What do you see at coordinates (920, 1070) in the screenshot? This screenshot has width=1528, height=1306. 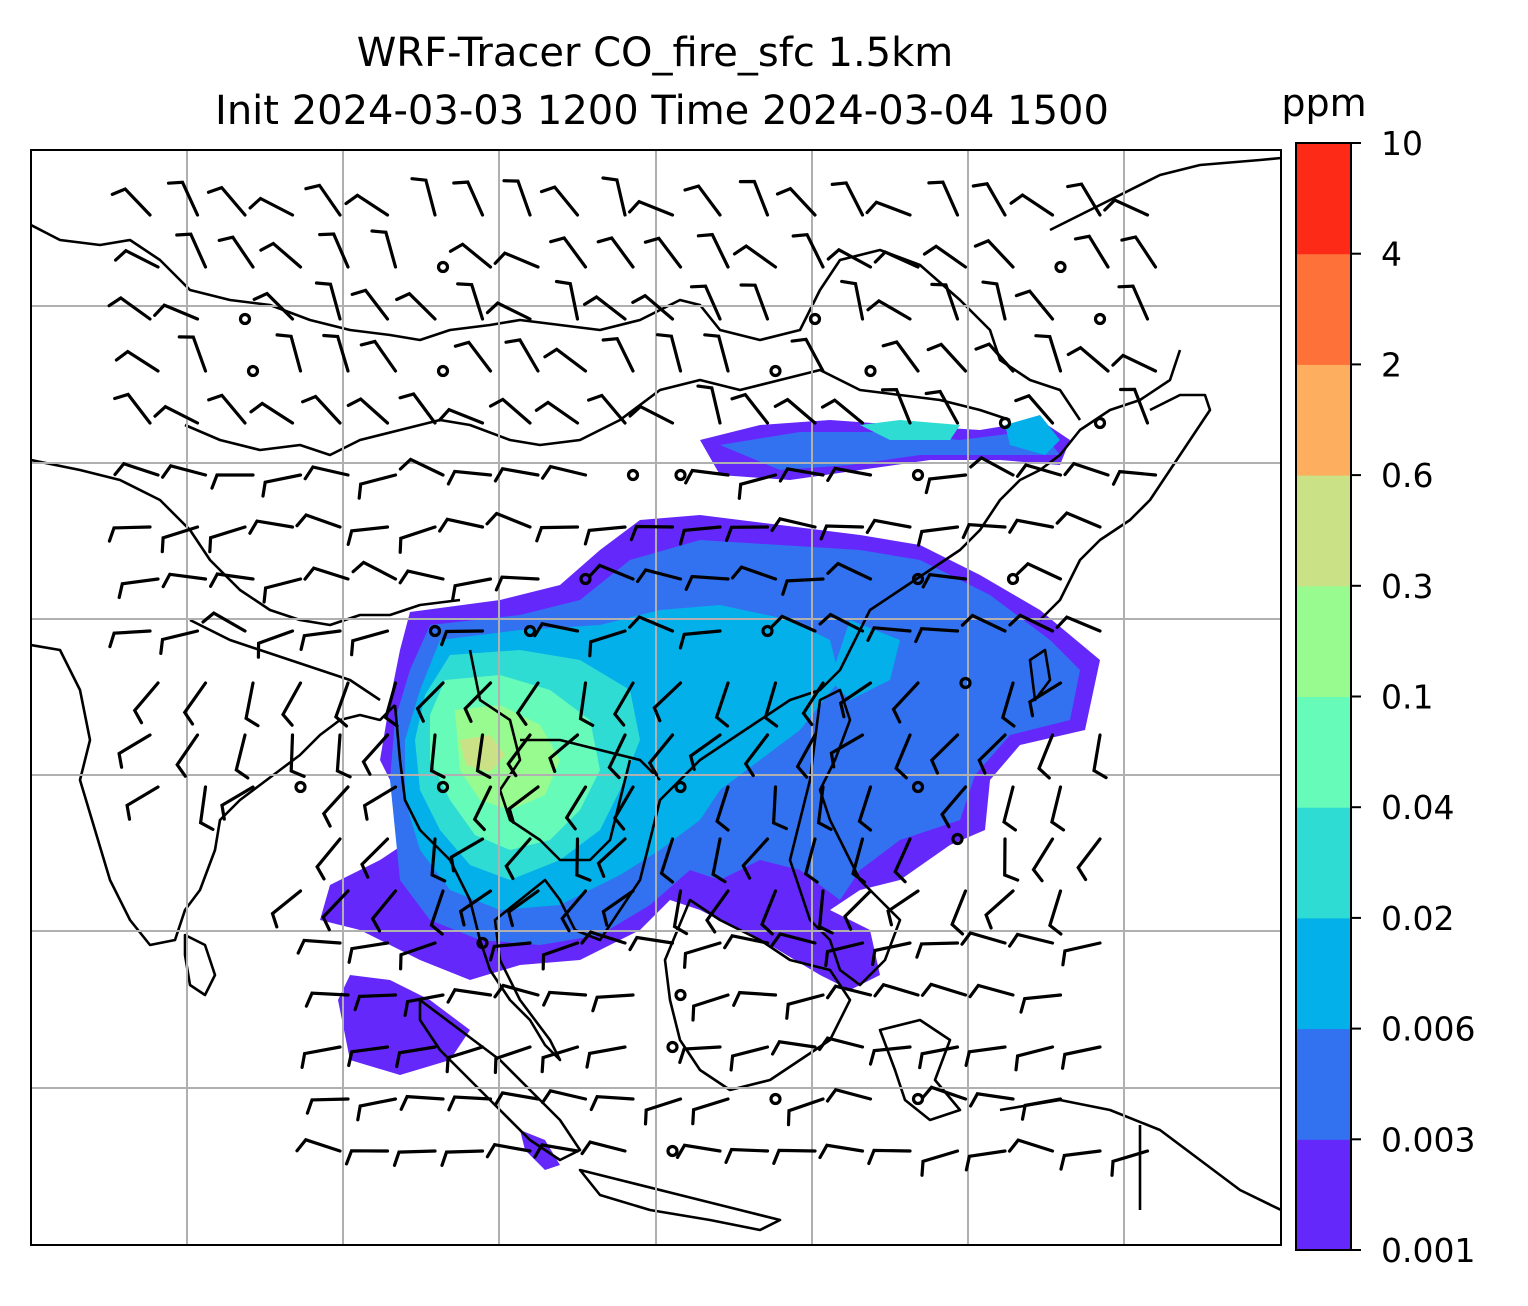 I see `coastline-sulawesi` at bounding box center [920, 1070].